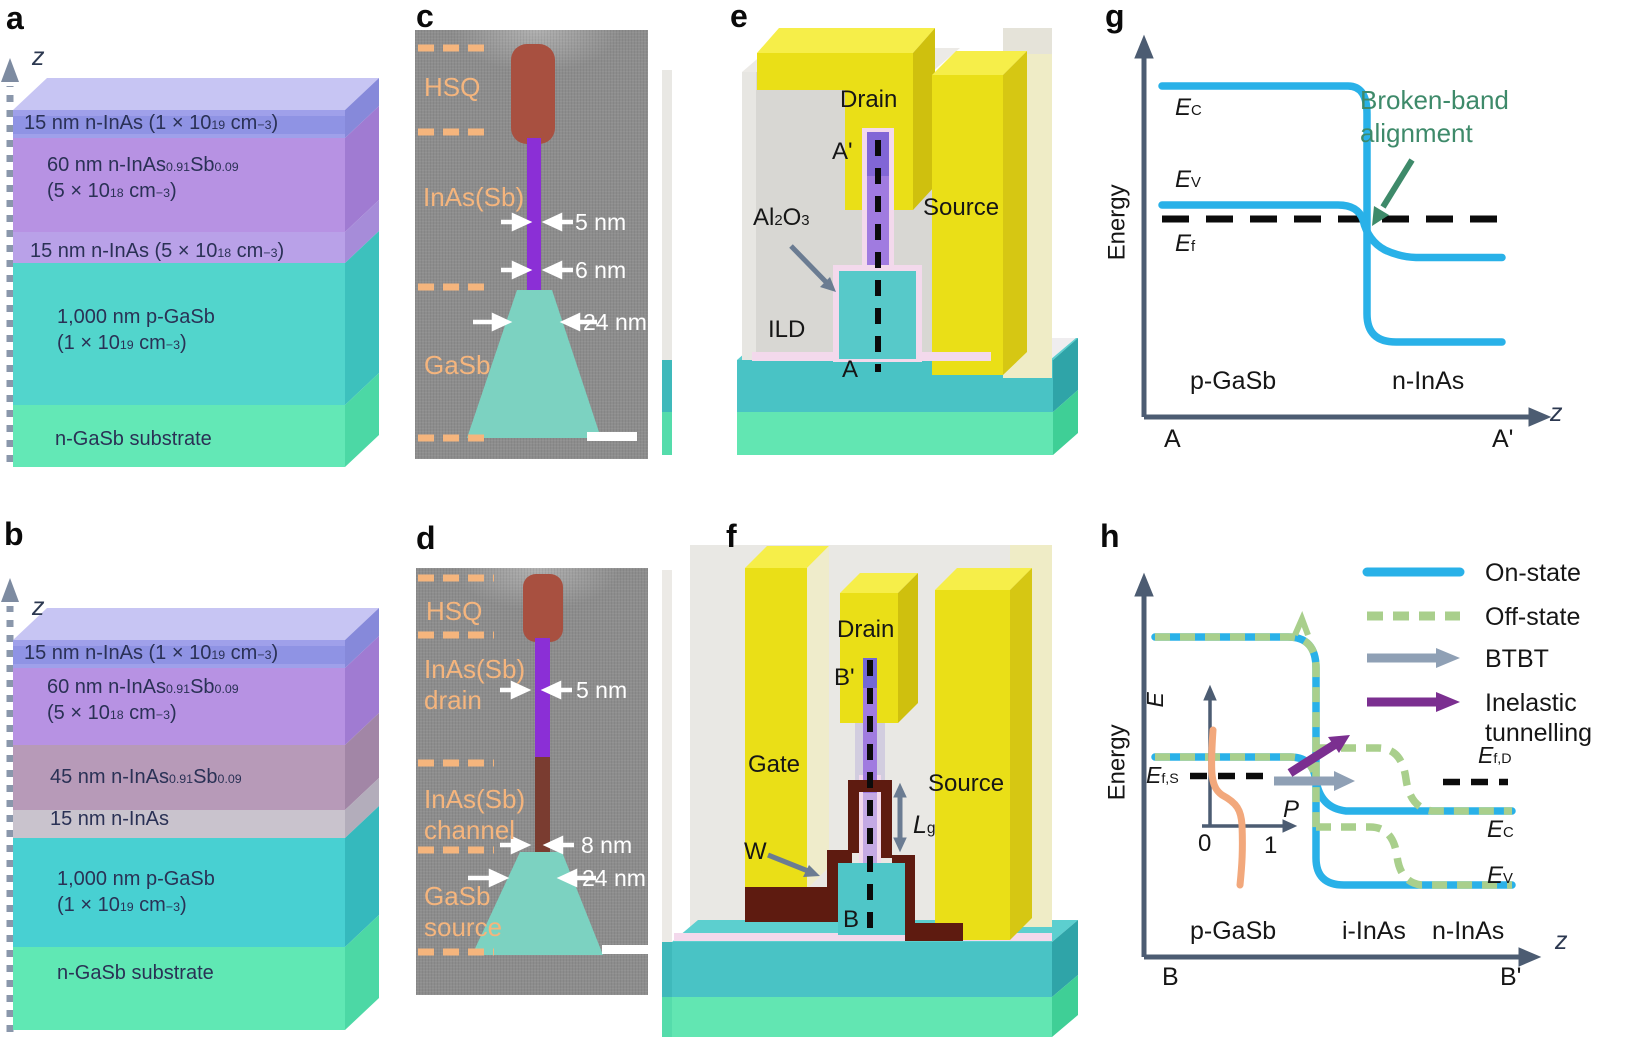  I want to click on off-state-peak, so click(1301, 624).